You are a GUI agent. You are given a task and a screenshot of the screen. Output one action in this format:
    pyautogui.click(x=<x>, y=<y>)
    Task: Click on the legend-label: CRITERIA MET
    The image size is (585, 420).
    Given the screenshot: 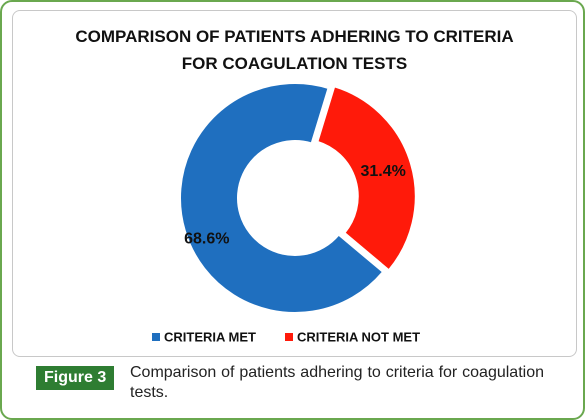 What is the action you would take?
    pyautogui.click(x=210, y=336)
    